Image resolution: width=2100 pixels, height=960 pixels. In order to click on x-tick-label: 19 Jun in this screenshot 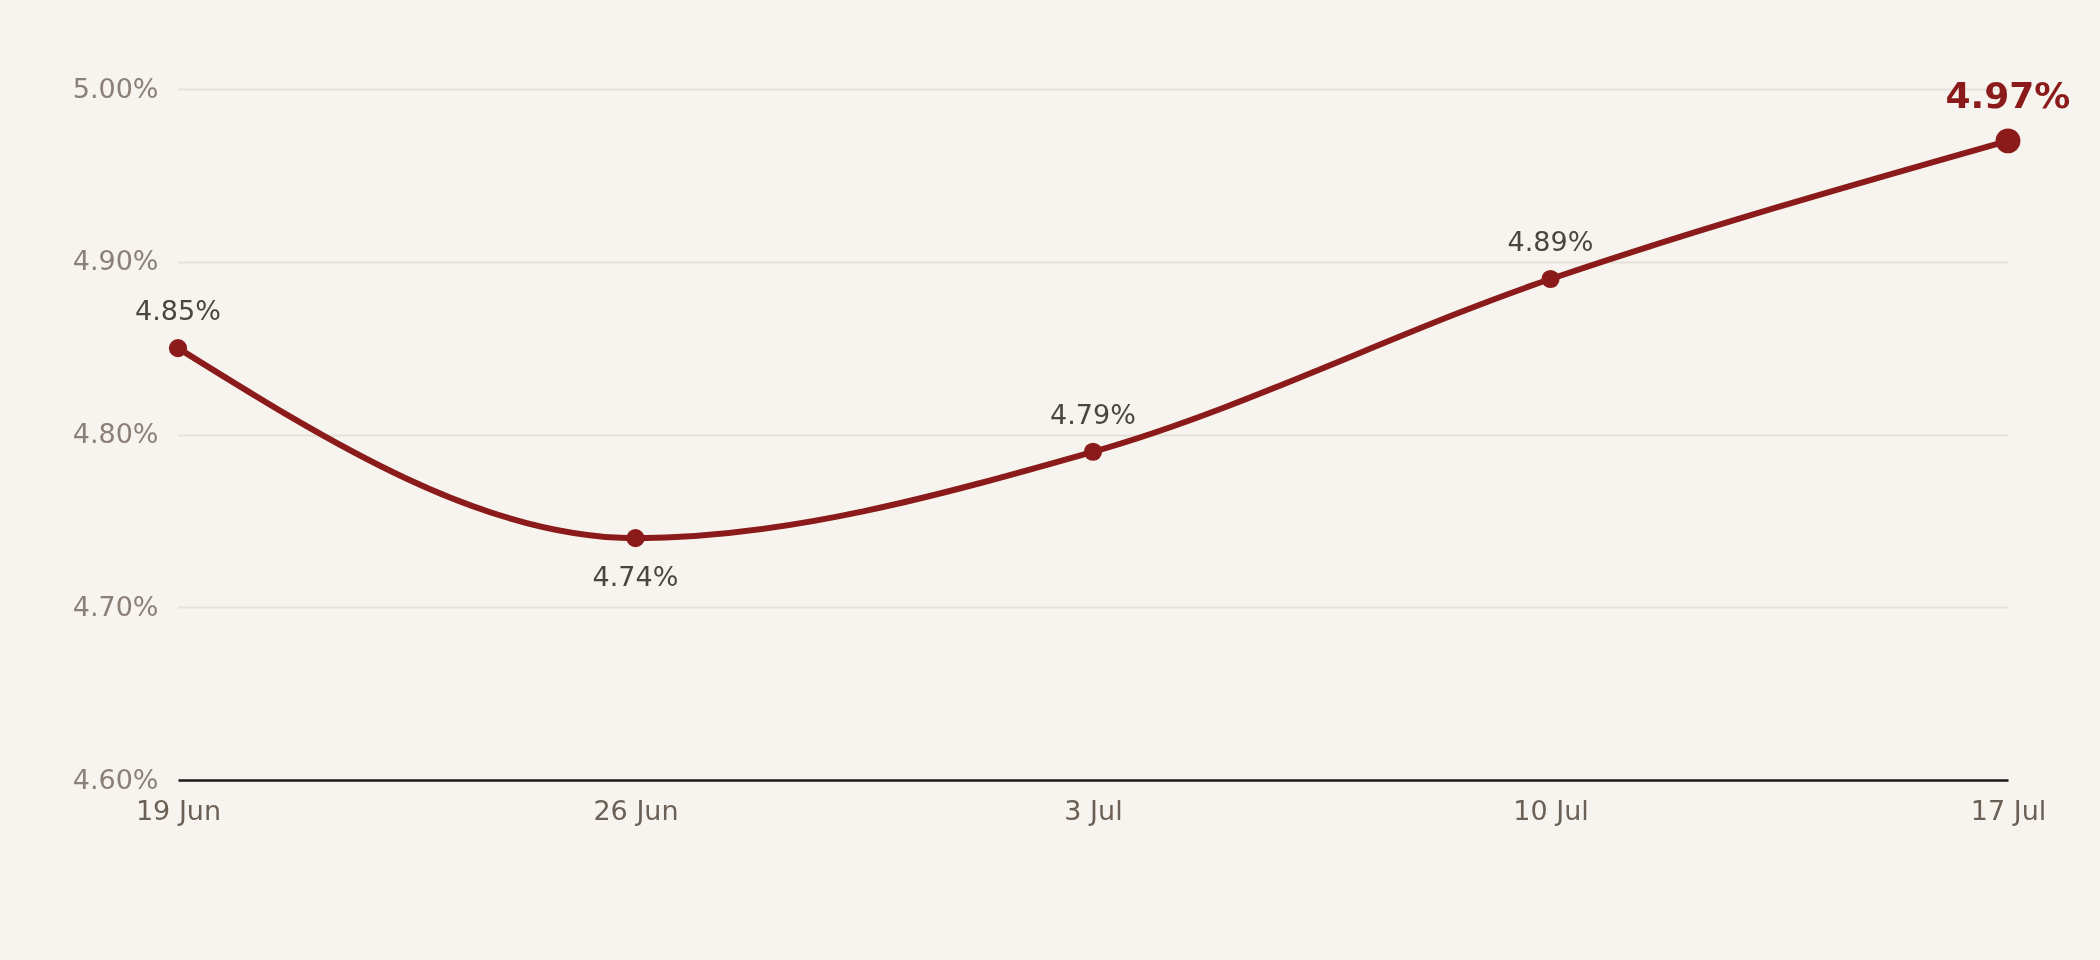, I will do `click(178, 810)`.